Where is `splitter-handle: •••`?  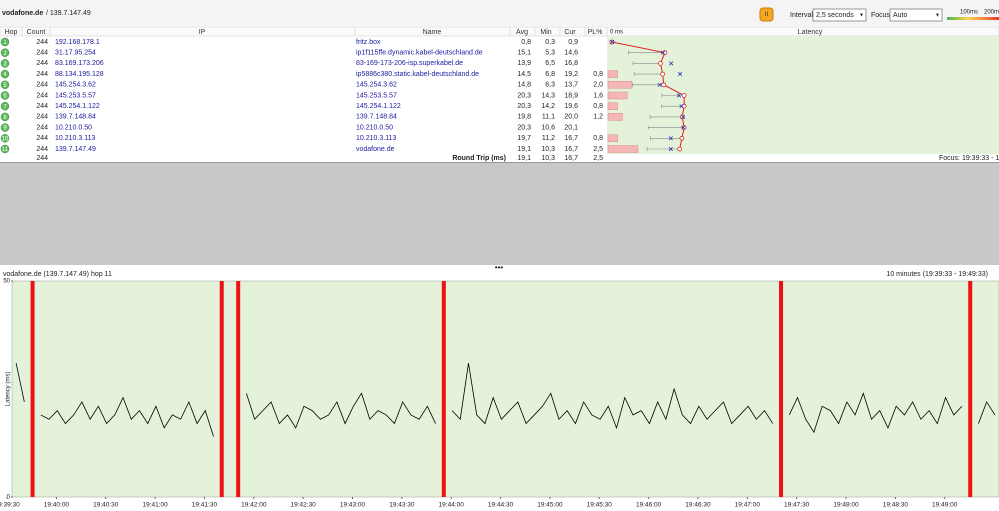 splitter-handle: ••• is located at coordinates (499, 267).